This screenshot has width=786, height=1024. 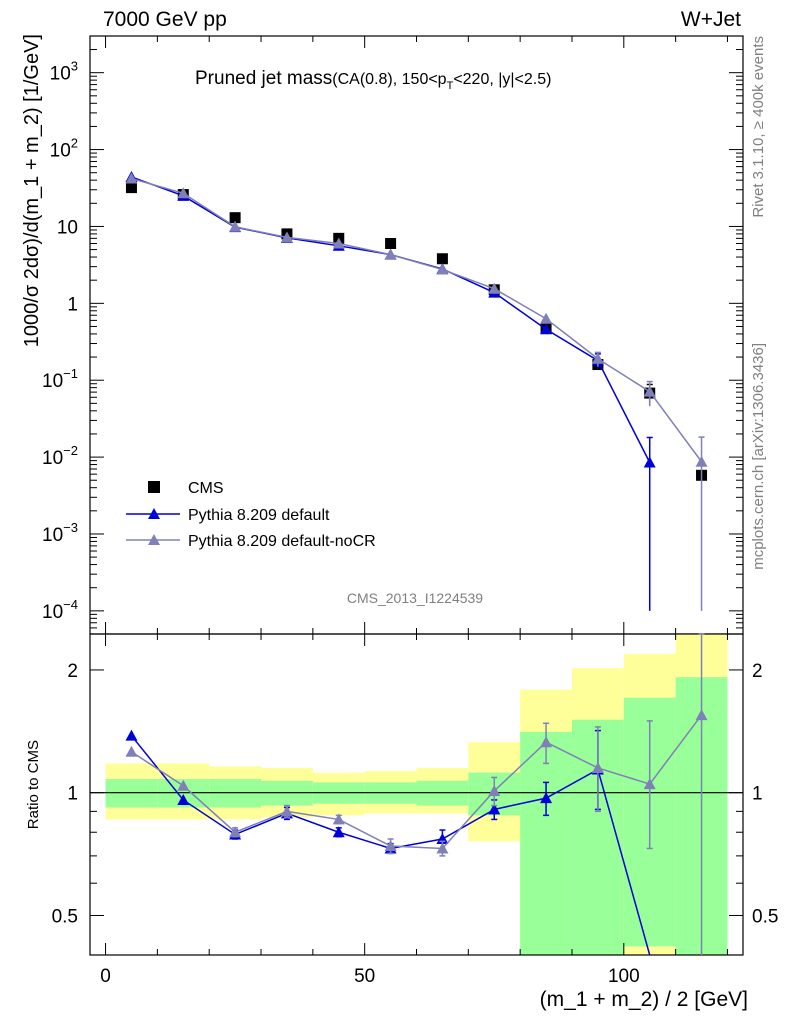 I want to click on watermark: CMS_2013_I1224539, so click(x=415, y=598).